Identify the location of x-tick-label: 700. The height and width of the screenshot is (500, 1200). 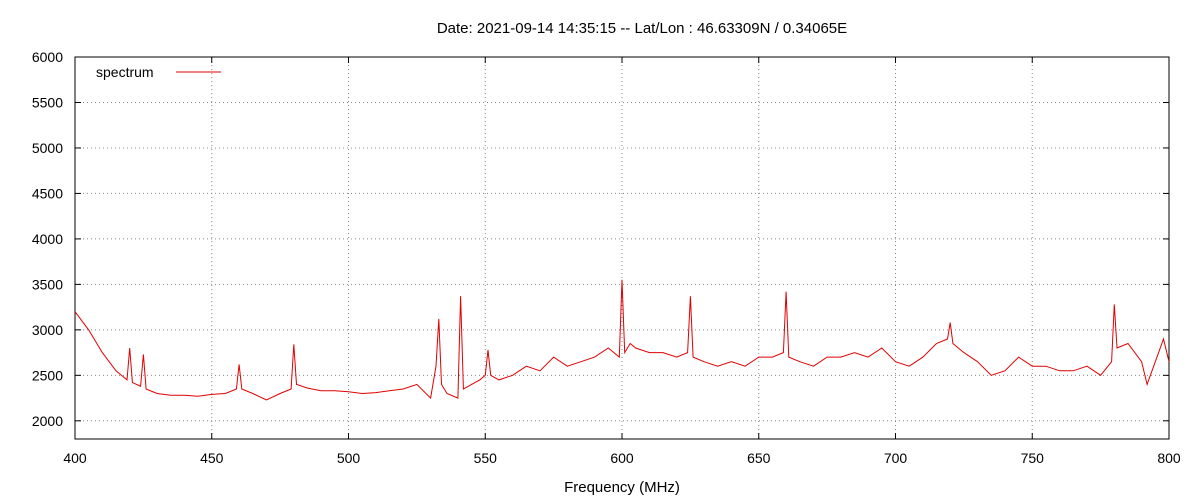
(896, 458).